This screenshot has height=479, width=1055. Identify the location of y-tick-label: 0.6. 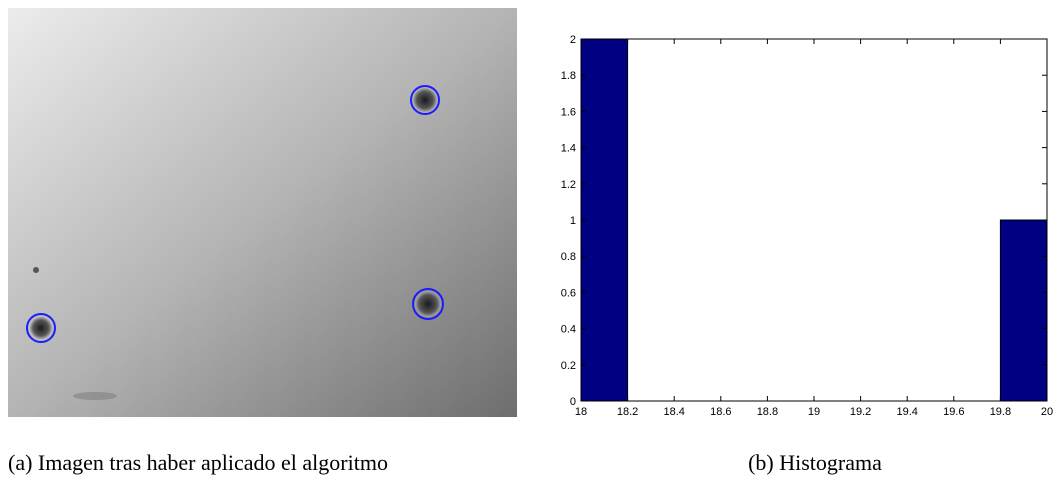
(568, 293).